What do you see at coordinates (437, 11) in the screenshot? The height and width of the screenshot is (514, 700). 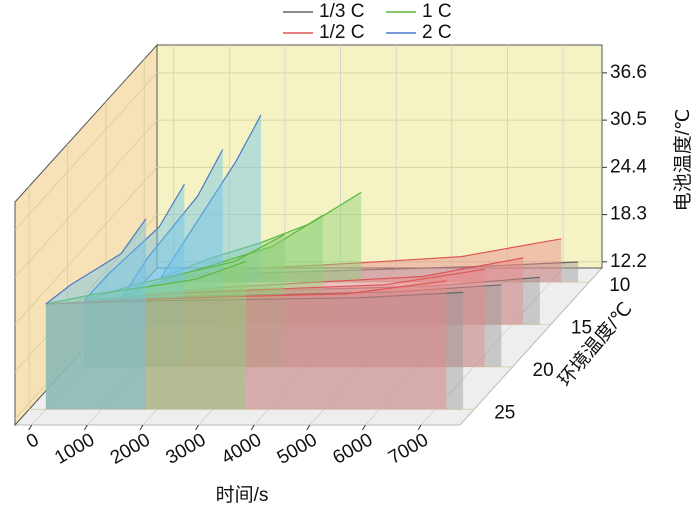 I see `legend-label: 1 C` at bounding box center [437, 11].